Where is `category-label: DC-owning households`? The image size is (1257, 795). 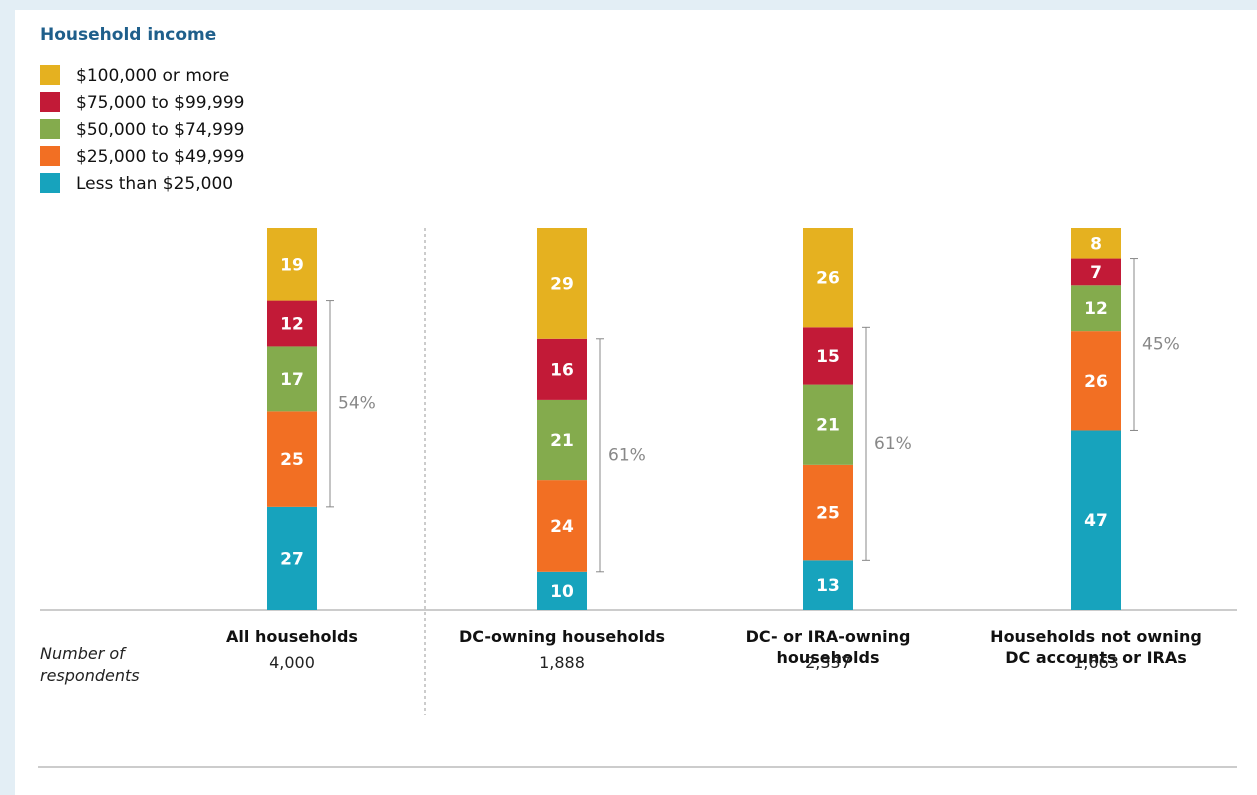 category-label: DC-owning households is located at coordinates (562, 636).